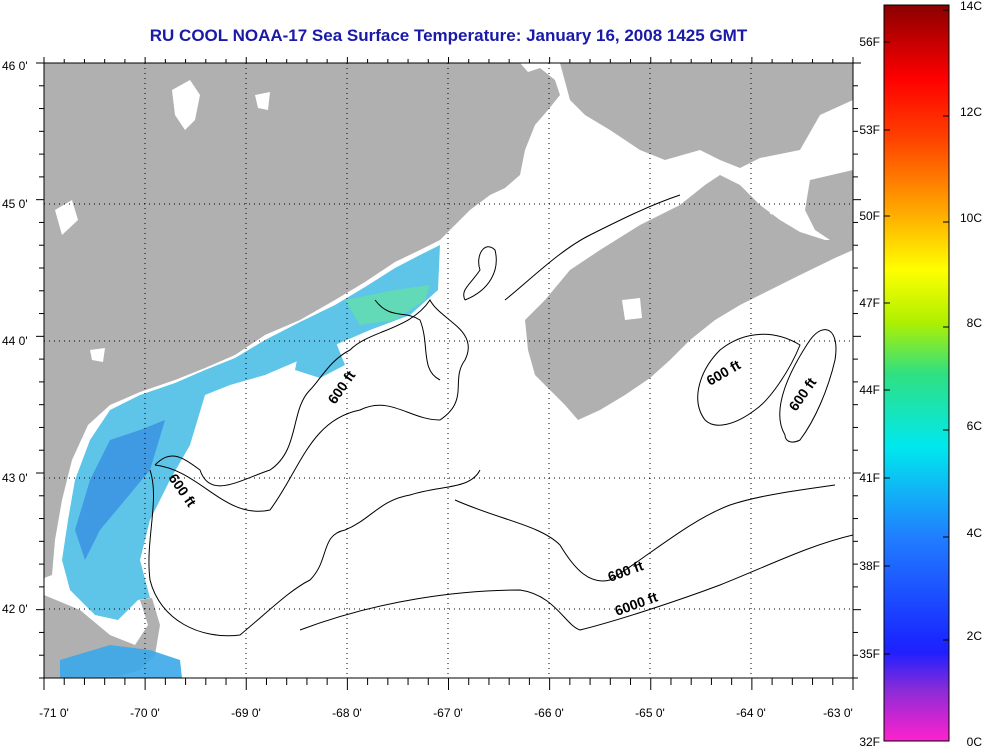 This screenshot has height=754, width=984. Describe the element at coordinates (387, 305) in the screenshot. I see `sst-patch-green` at that location.